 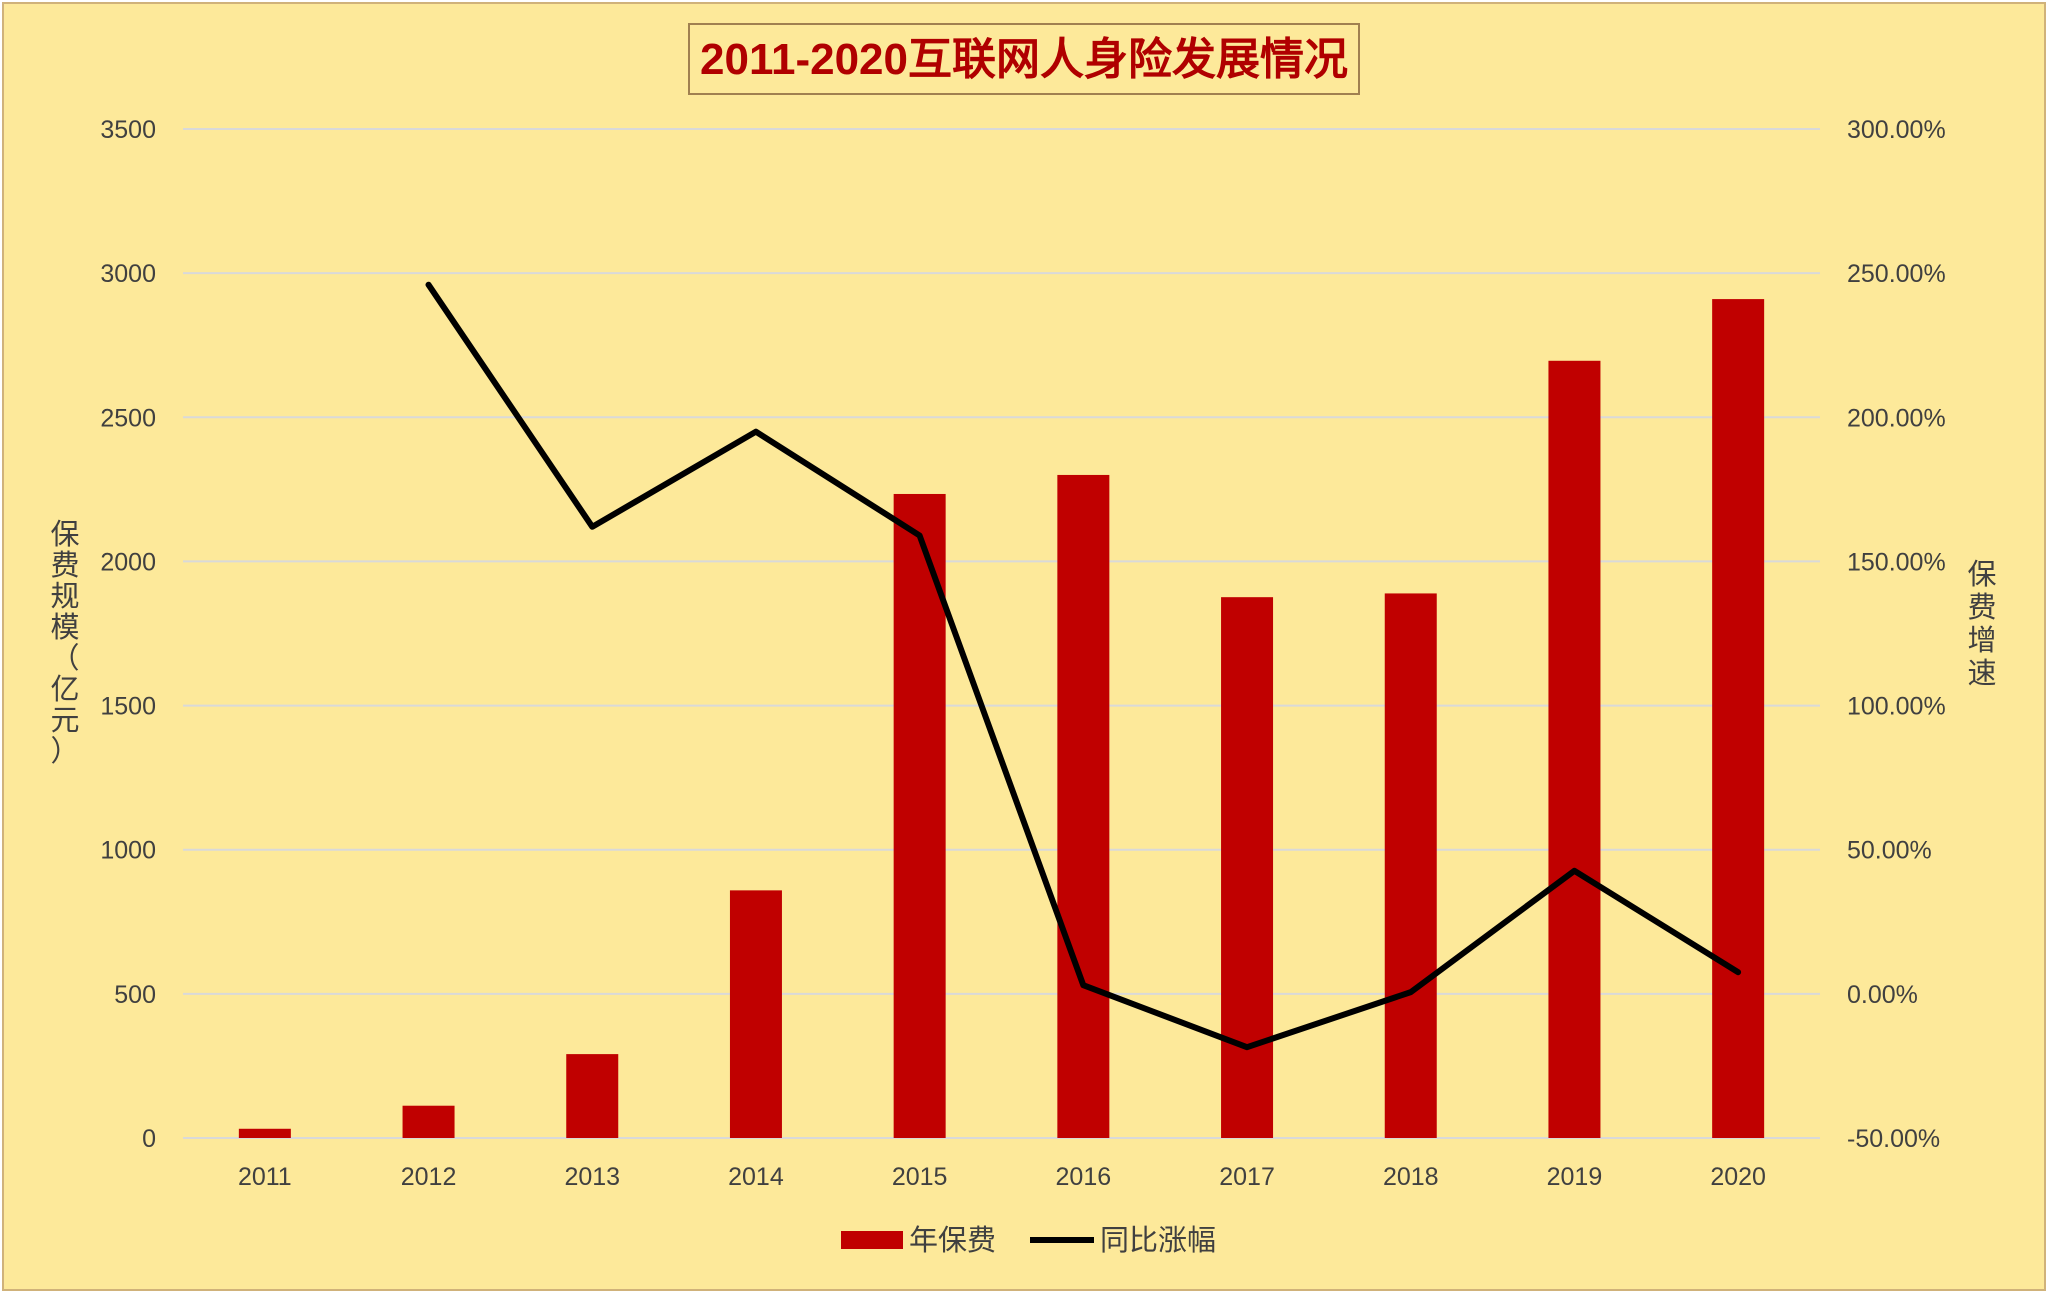 I want to click on right-tick-label: 200.00%, so click(x=1896, y=418).